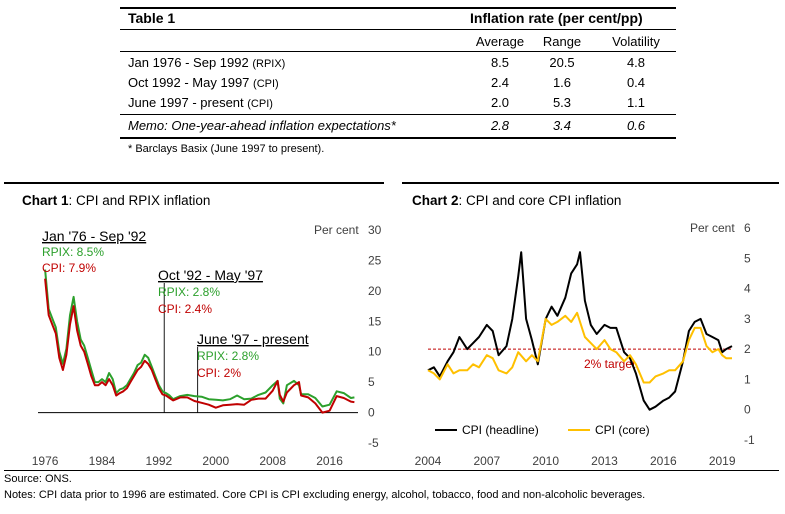  Describe the element at coordinates (562, 41) in the screenshot. I see `col-header-range: Range` at that location.